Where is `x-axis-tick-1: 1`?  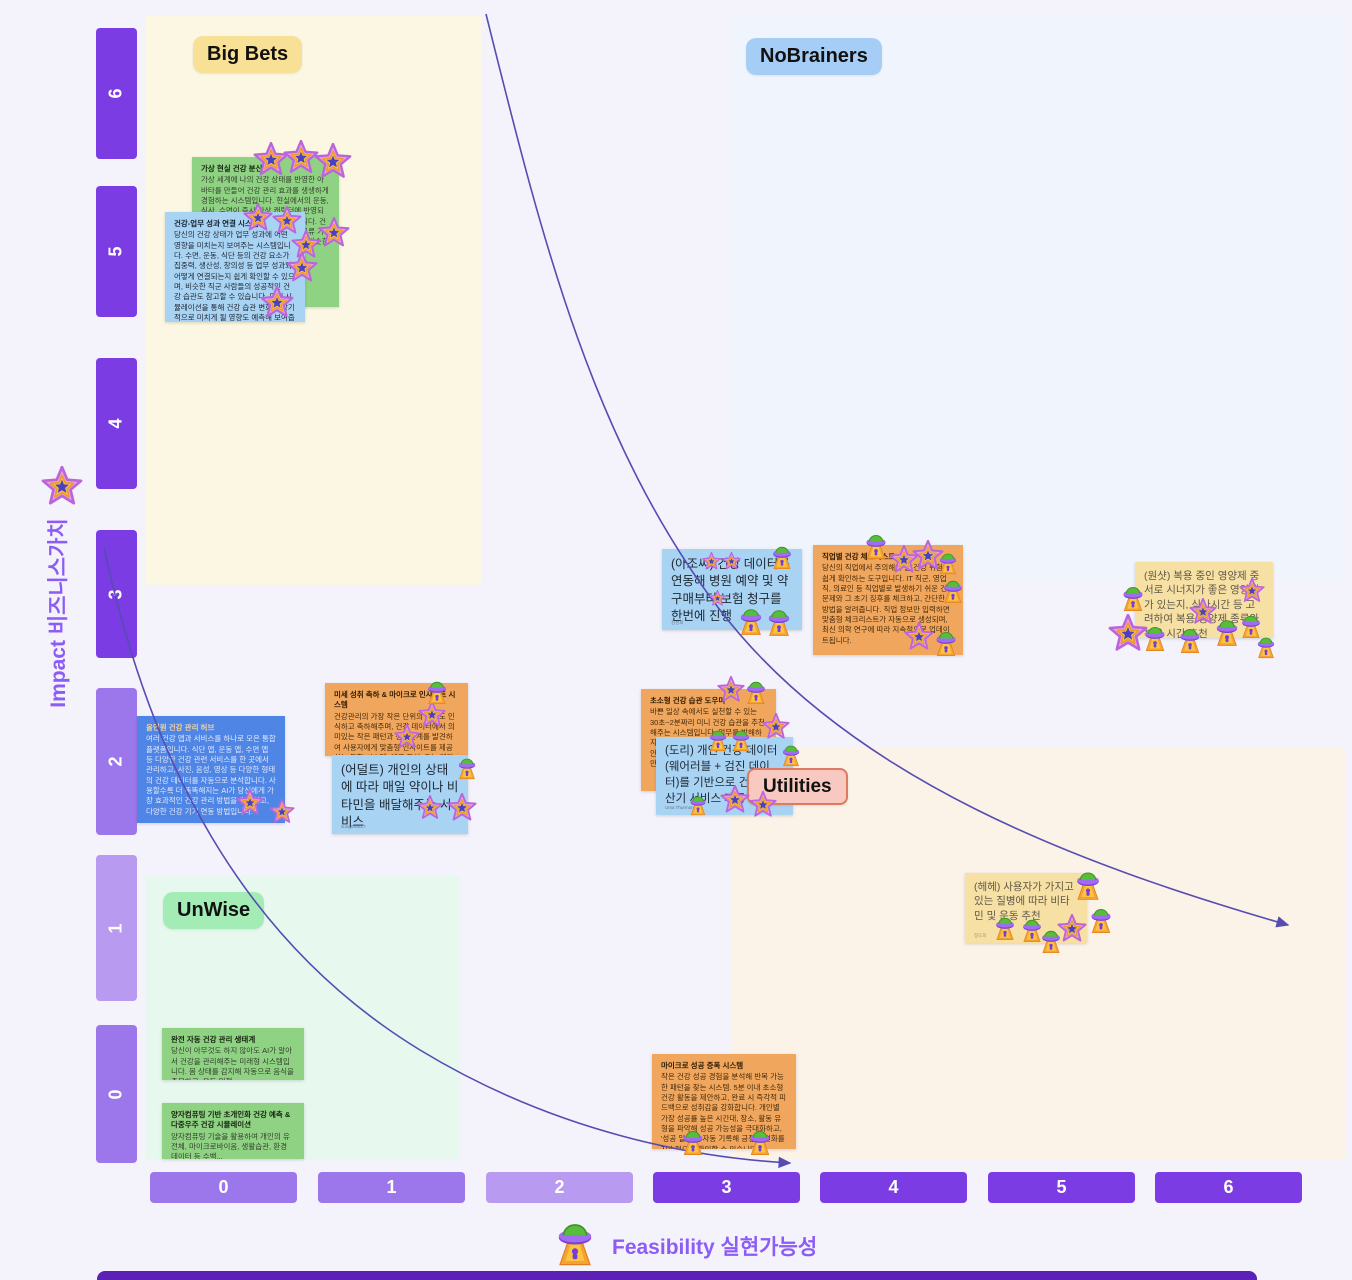
x-axis-tick-1: 1 is located at coordinates (391, 1187).